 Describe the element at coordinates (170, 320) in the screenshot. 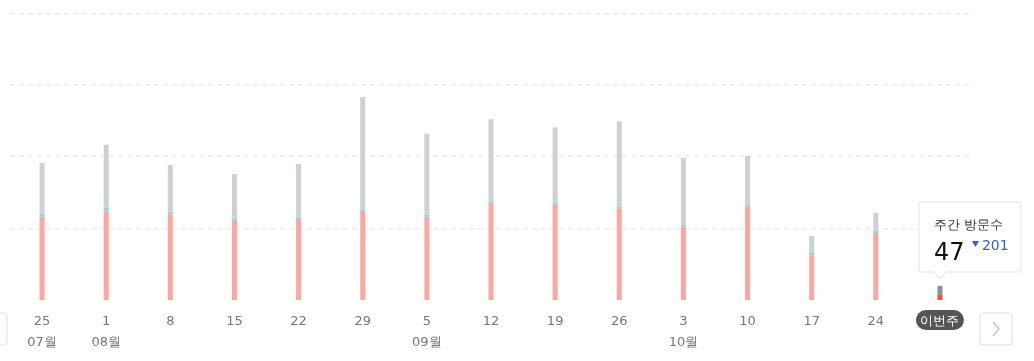

I see `x-tick-label: 8` at that location.